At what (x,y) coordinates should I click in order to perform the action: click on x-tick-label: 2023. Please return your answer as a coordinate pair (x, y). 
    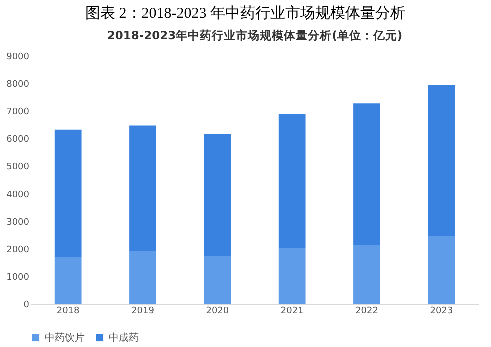
    Looking at the image, I should click on (442, 311).